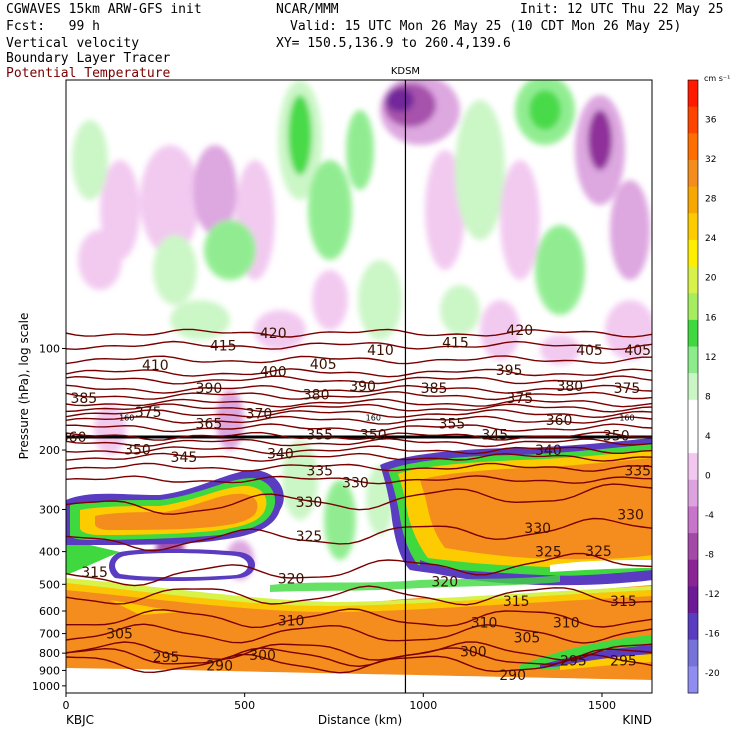 This screenshot has height=740, width=740. I want to click on left-endpoint-label: KBJC, so click(80, 720).